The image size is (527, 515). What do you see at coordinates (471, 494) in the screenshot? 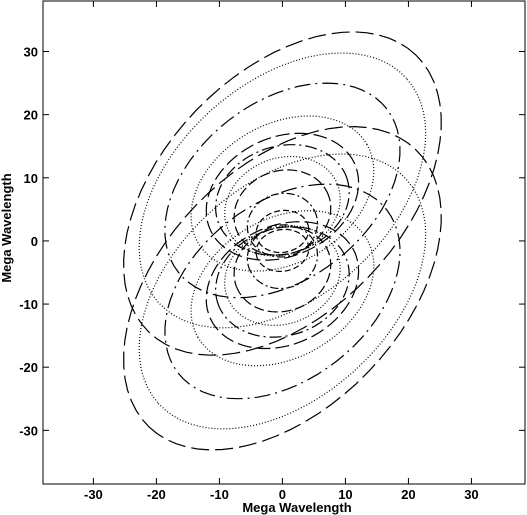
I see `x-tick-label: 30` at bounding box center [471, 494].